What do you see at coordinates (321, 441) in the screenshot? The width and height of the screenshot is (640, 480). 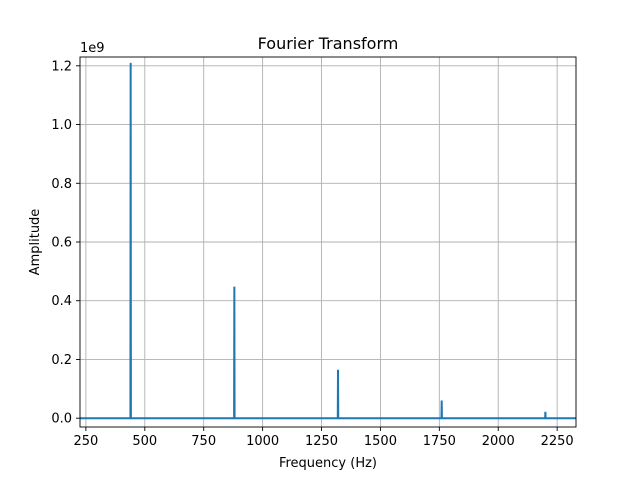 I see `x-tick-label: 1250` at bounding box center [321, 441].